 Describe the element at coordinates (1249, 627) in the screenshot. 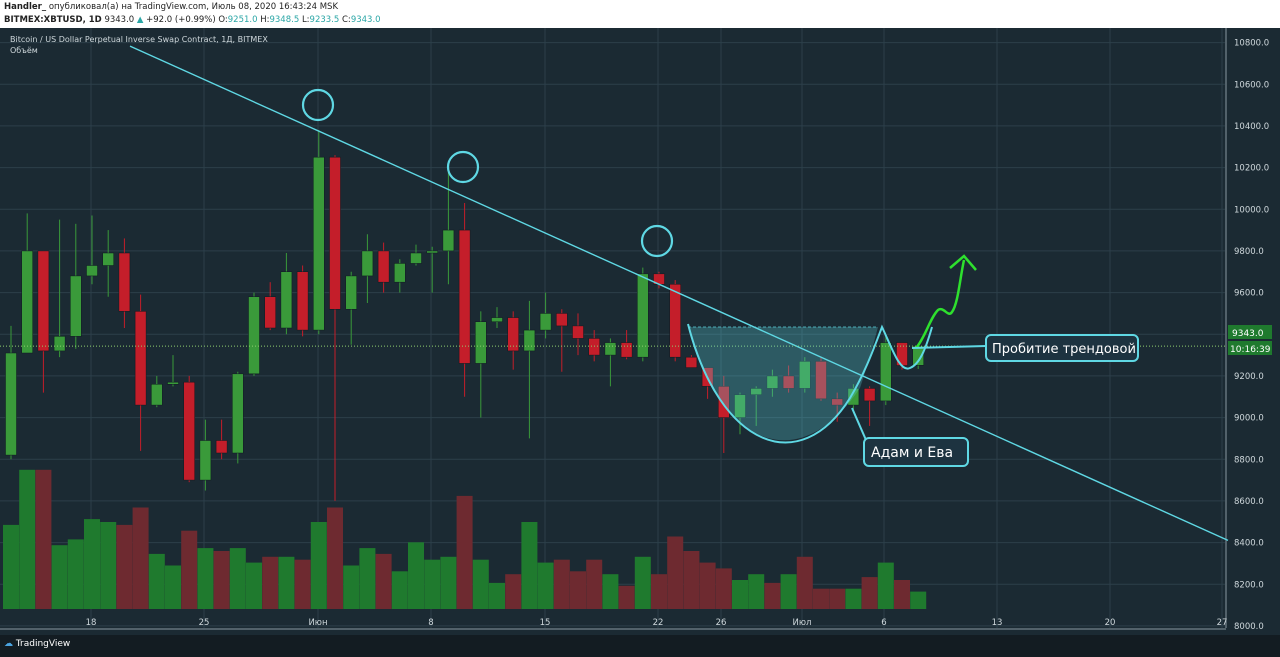

I see `price-tick-label: 8000.0` at that location.